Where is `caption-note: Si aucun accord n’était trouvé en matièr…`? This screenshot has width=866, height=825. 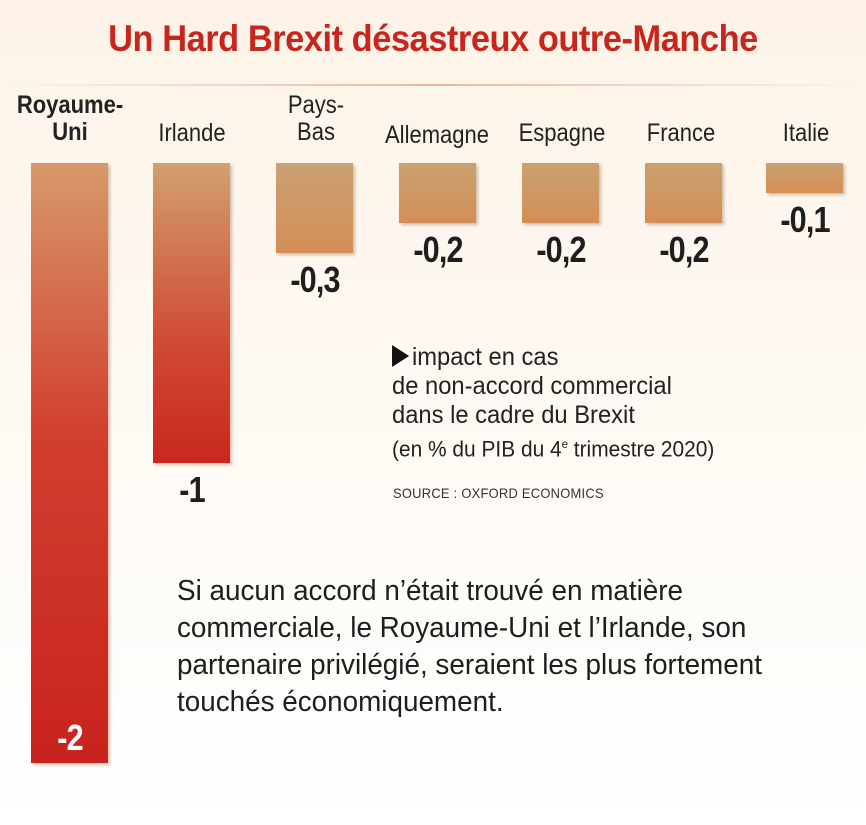
caption-note: Si aucun accord n’était trouvé en matièr… is located at coordinates (469, 646).